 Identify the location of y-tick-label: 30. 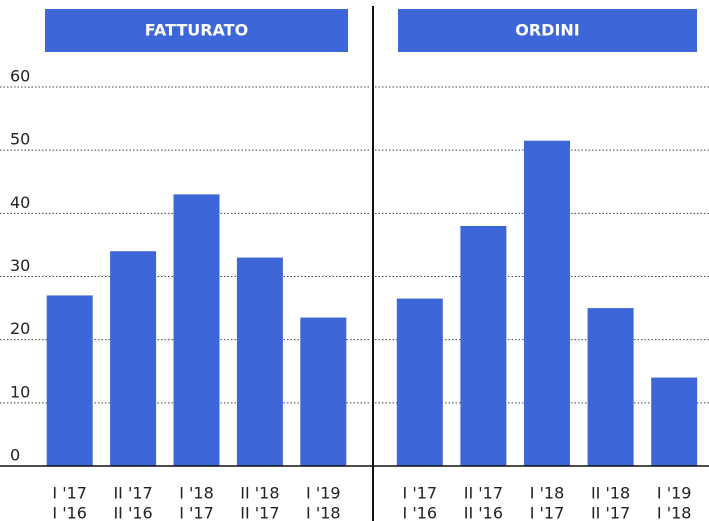
(20, 265).